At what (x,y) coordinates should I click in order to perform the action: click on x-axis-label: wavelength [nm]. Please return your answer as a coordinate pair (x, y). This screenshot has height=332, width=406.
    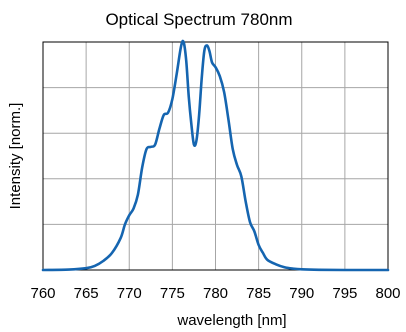
    Looking at the image, I should click on (231, 320).